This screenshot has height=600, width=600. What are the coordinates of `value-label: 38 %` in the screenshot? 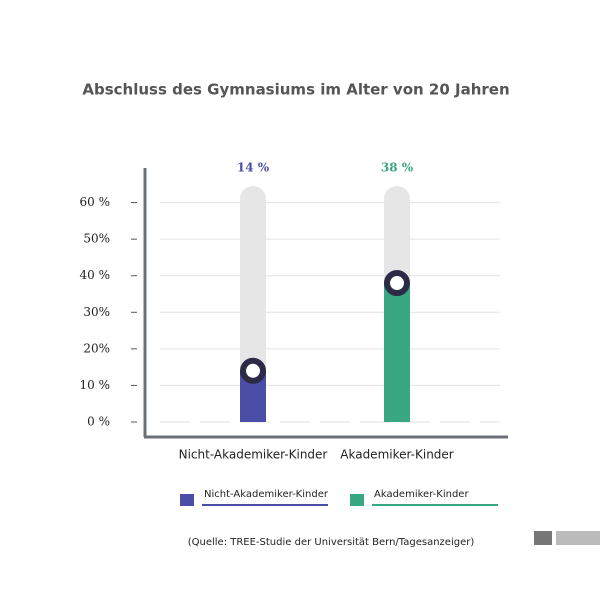 It's located at (397, 168).